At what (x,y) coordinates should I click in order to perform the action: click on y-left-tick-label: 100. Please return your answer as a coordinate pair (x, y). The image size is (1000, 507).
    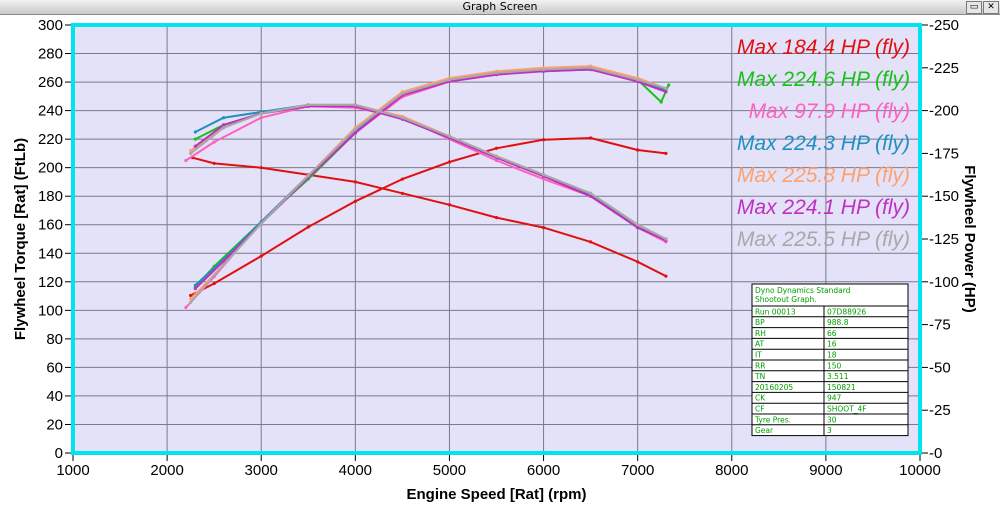
    Looking at the image, I should click on (50, 310).